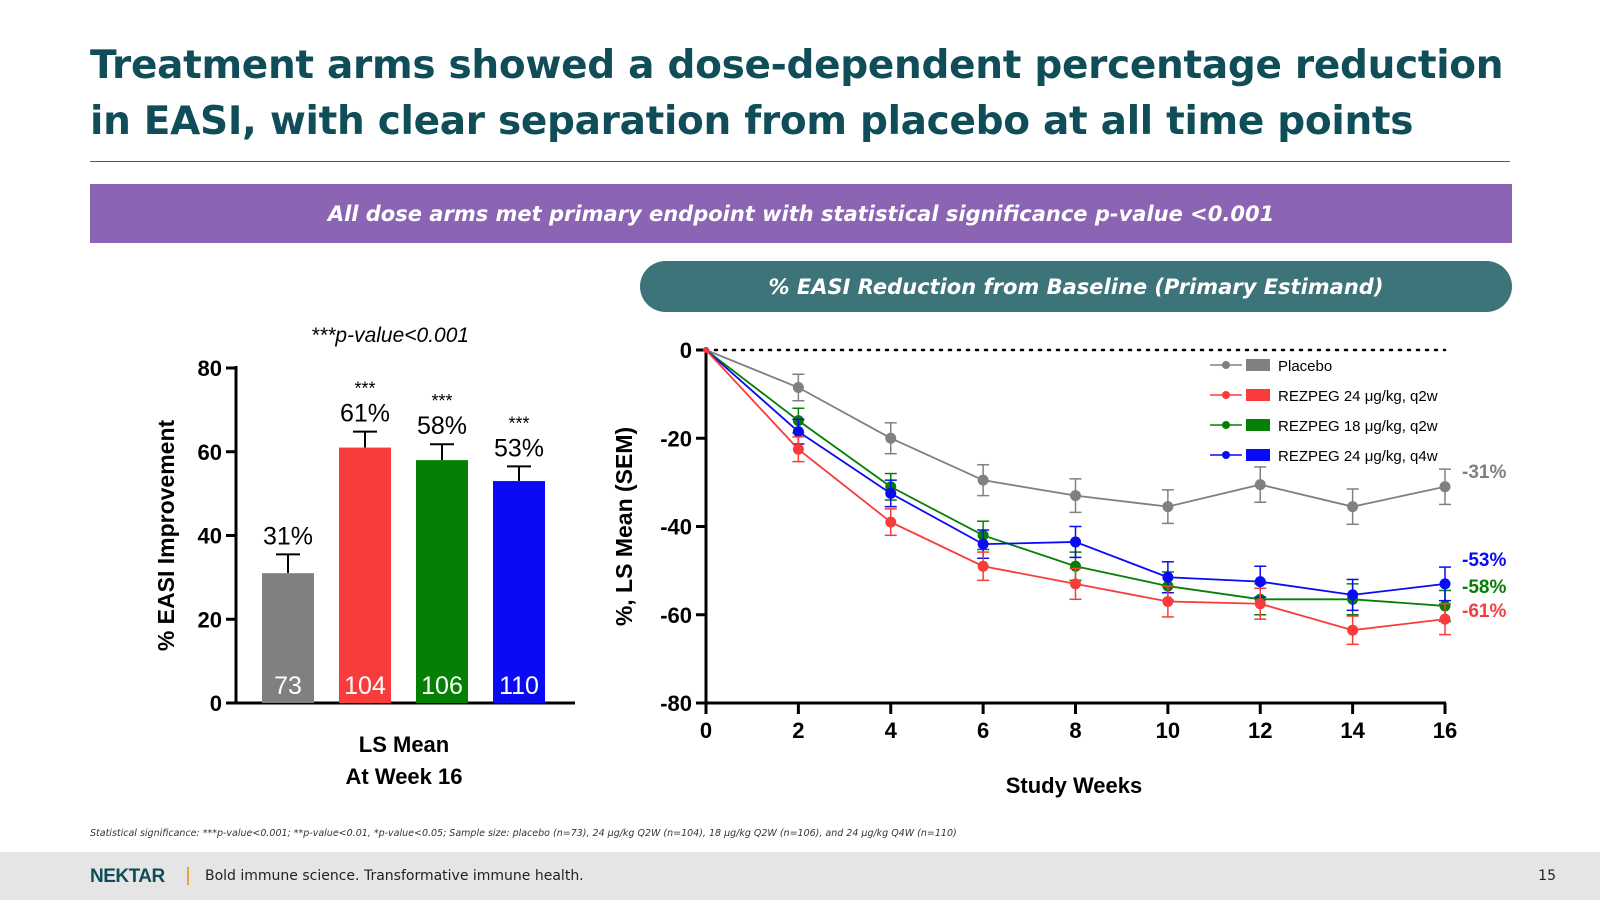  I want to click on line-y-tick-label: -60, so click(676, 615).